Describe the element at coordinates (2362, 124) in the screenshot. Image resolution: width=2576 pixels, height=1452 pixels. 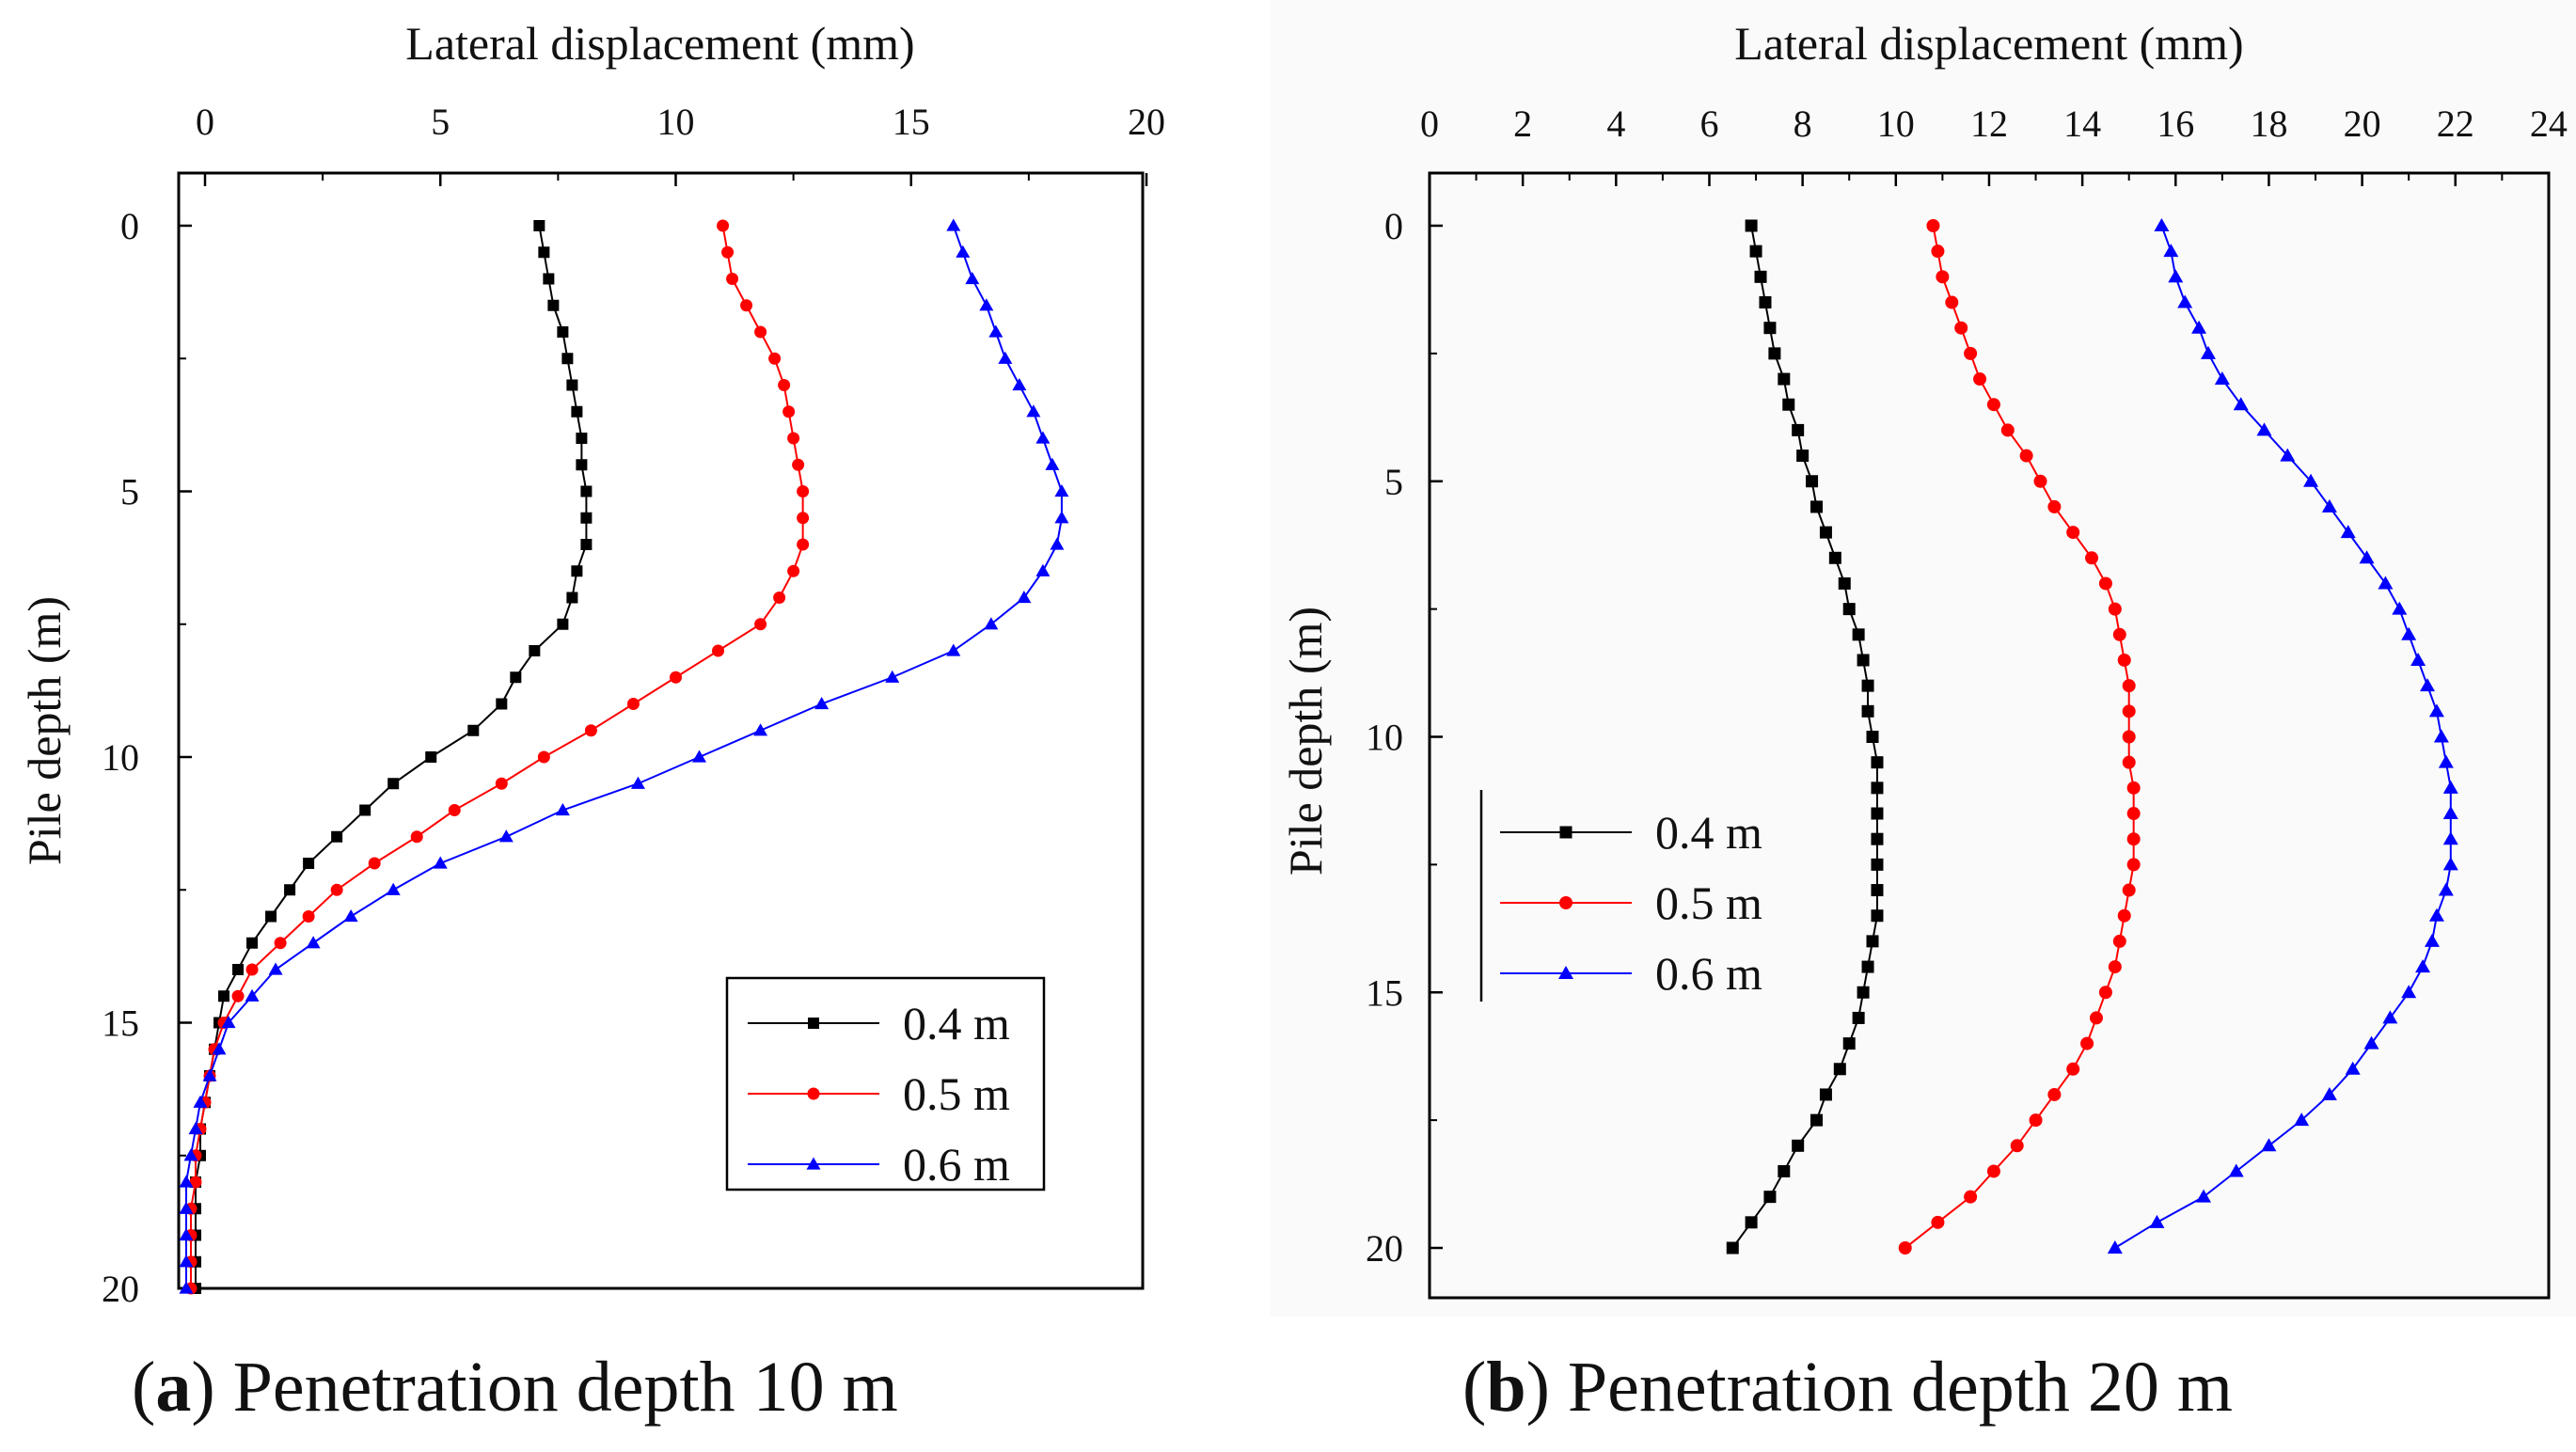
I see `x-tick-label: 20` at that location.